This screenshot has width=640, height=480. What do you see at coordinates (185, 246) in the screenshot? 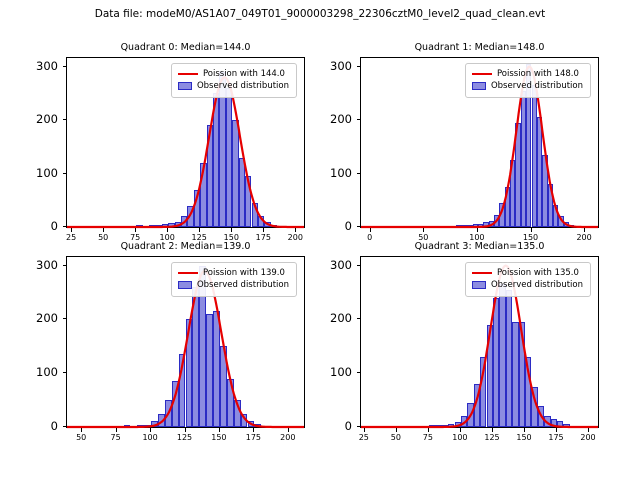
I see `subplot-title: Quadrant 2: Median=139.0` at bounding box center [185, 246].